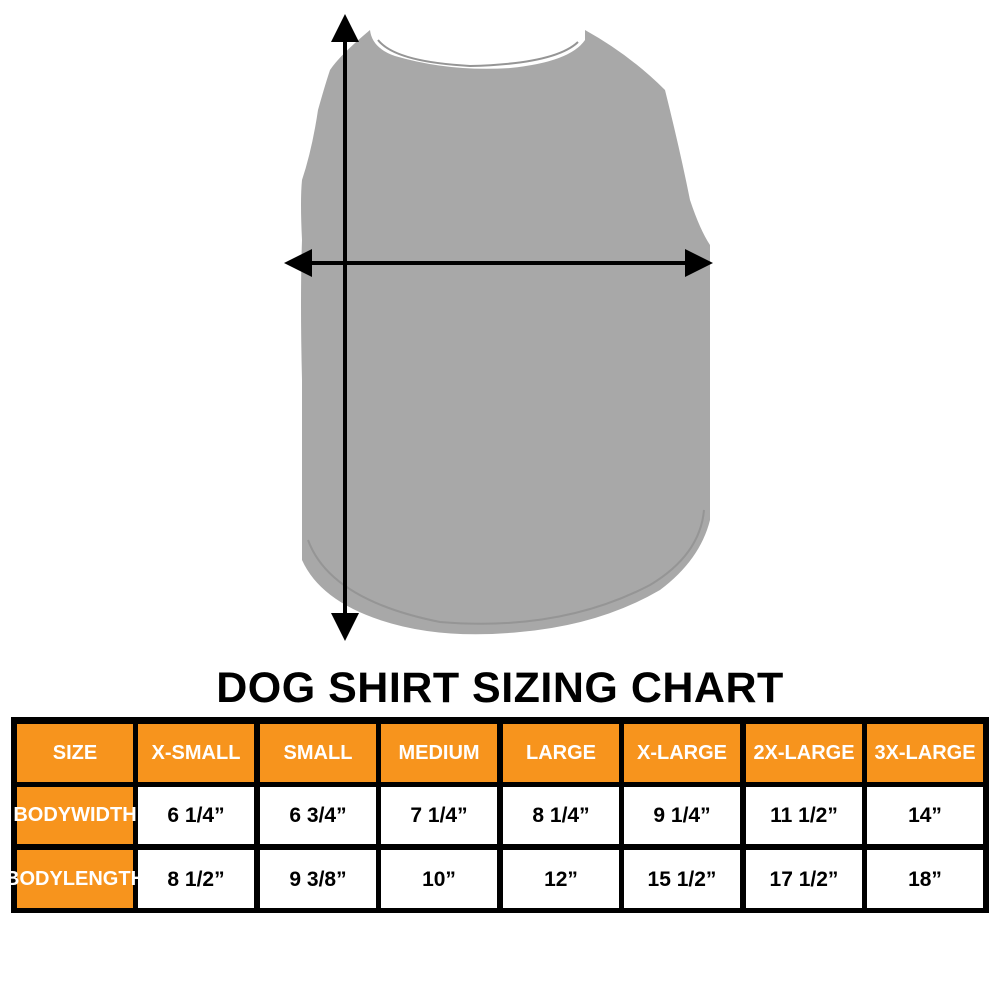 The height and width of the screenshot is (1000, 1000). I want to click on header-cell: MEDIUM, so click(439, 753).